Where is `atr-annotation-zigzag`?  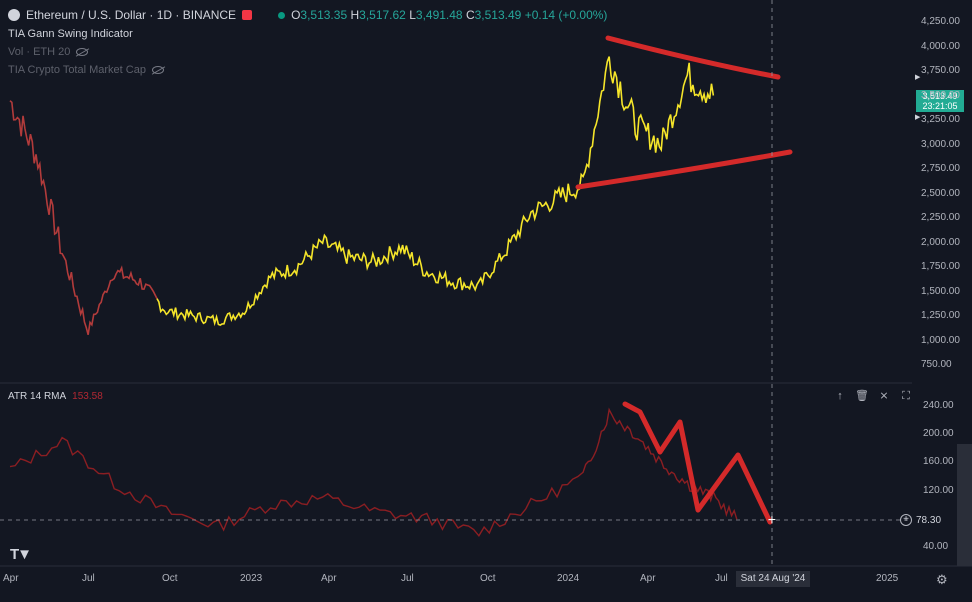 atr-annotation-zigzag is located at coordinates (697, 463).